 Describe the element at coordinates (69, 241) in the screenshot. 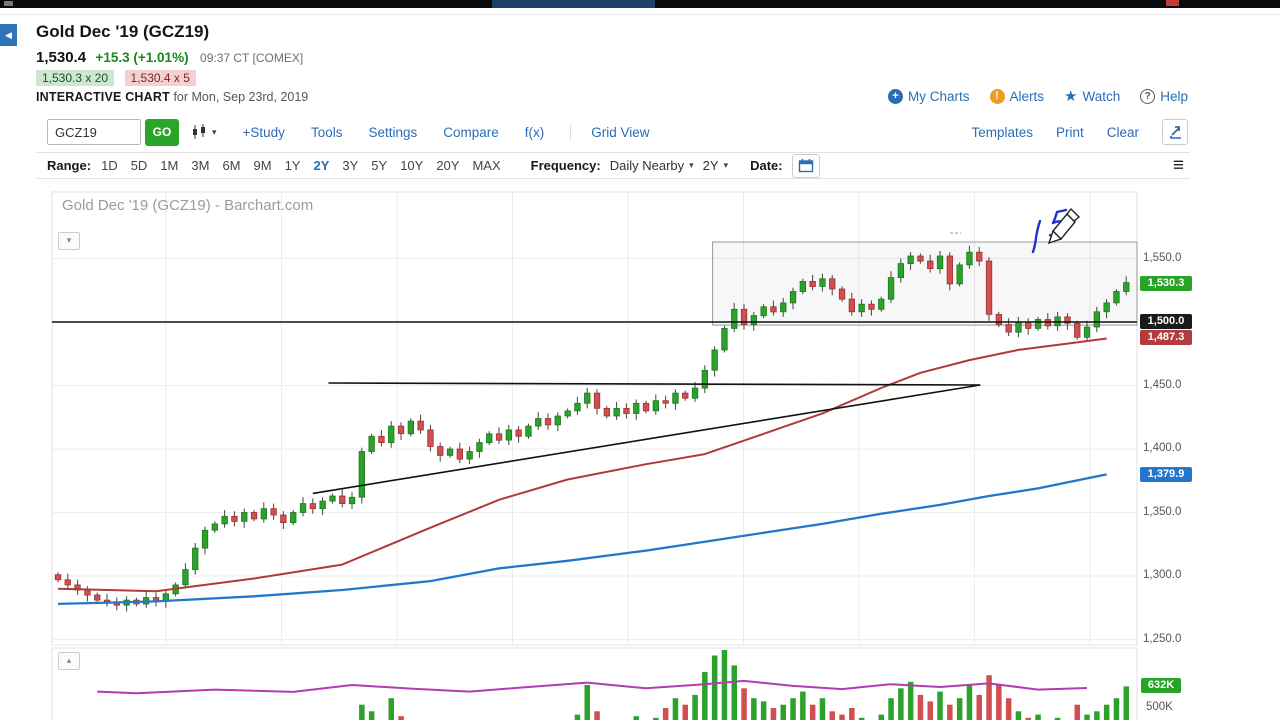

I see `pane-menu-button: ▾` at that location.